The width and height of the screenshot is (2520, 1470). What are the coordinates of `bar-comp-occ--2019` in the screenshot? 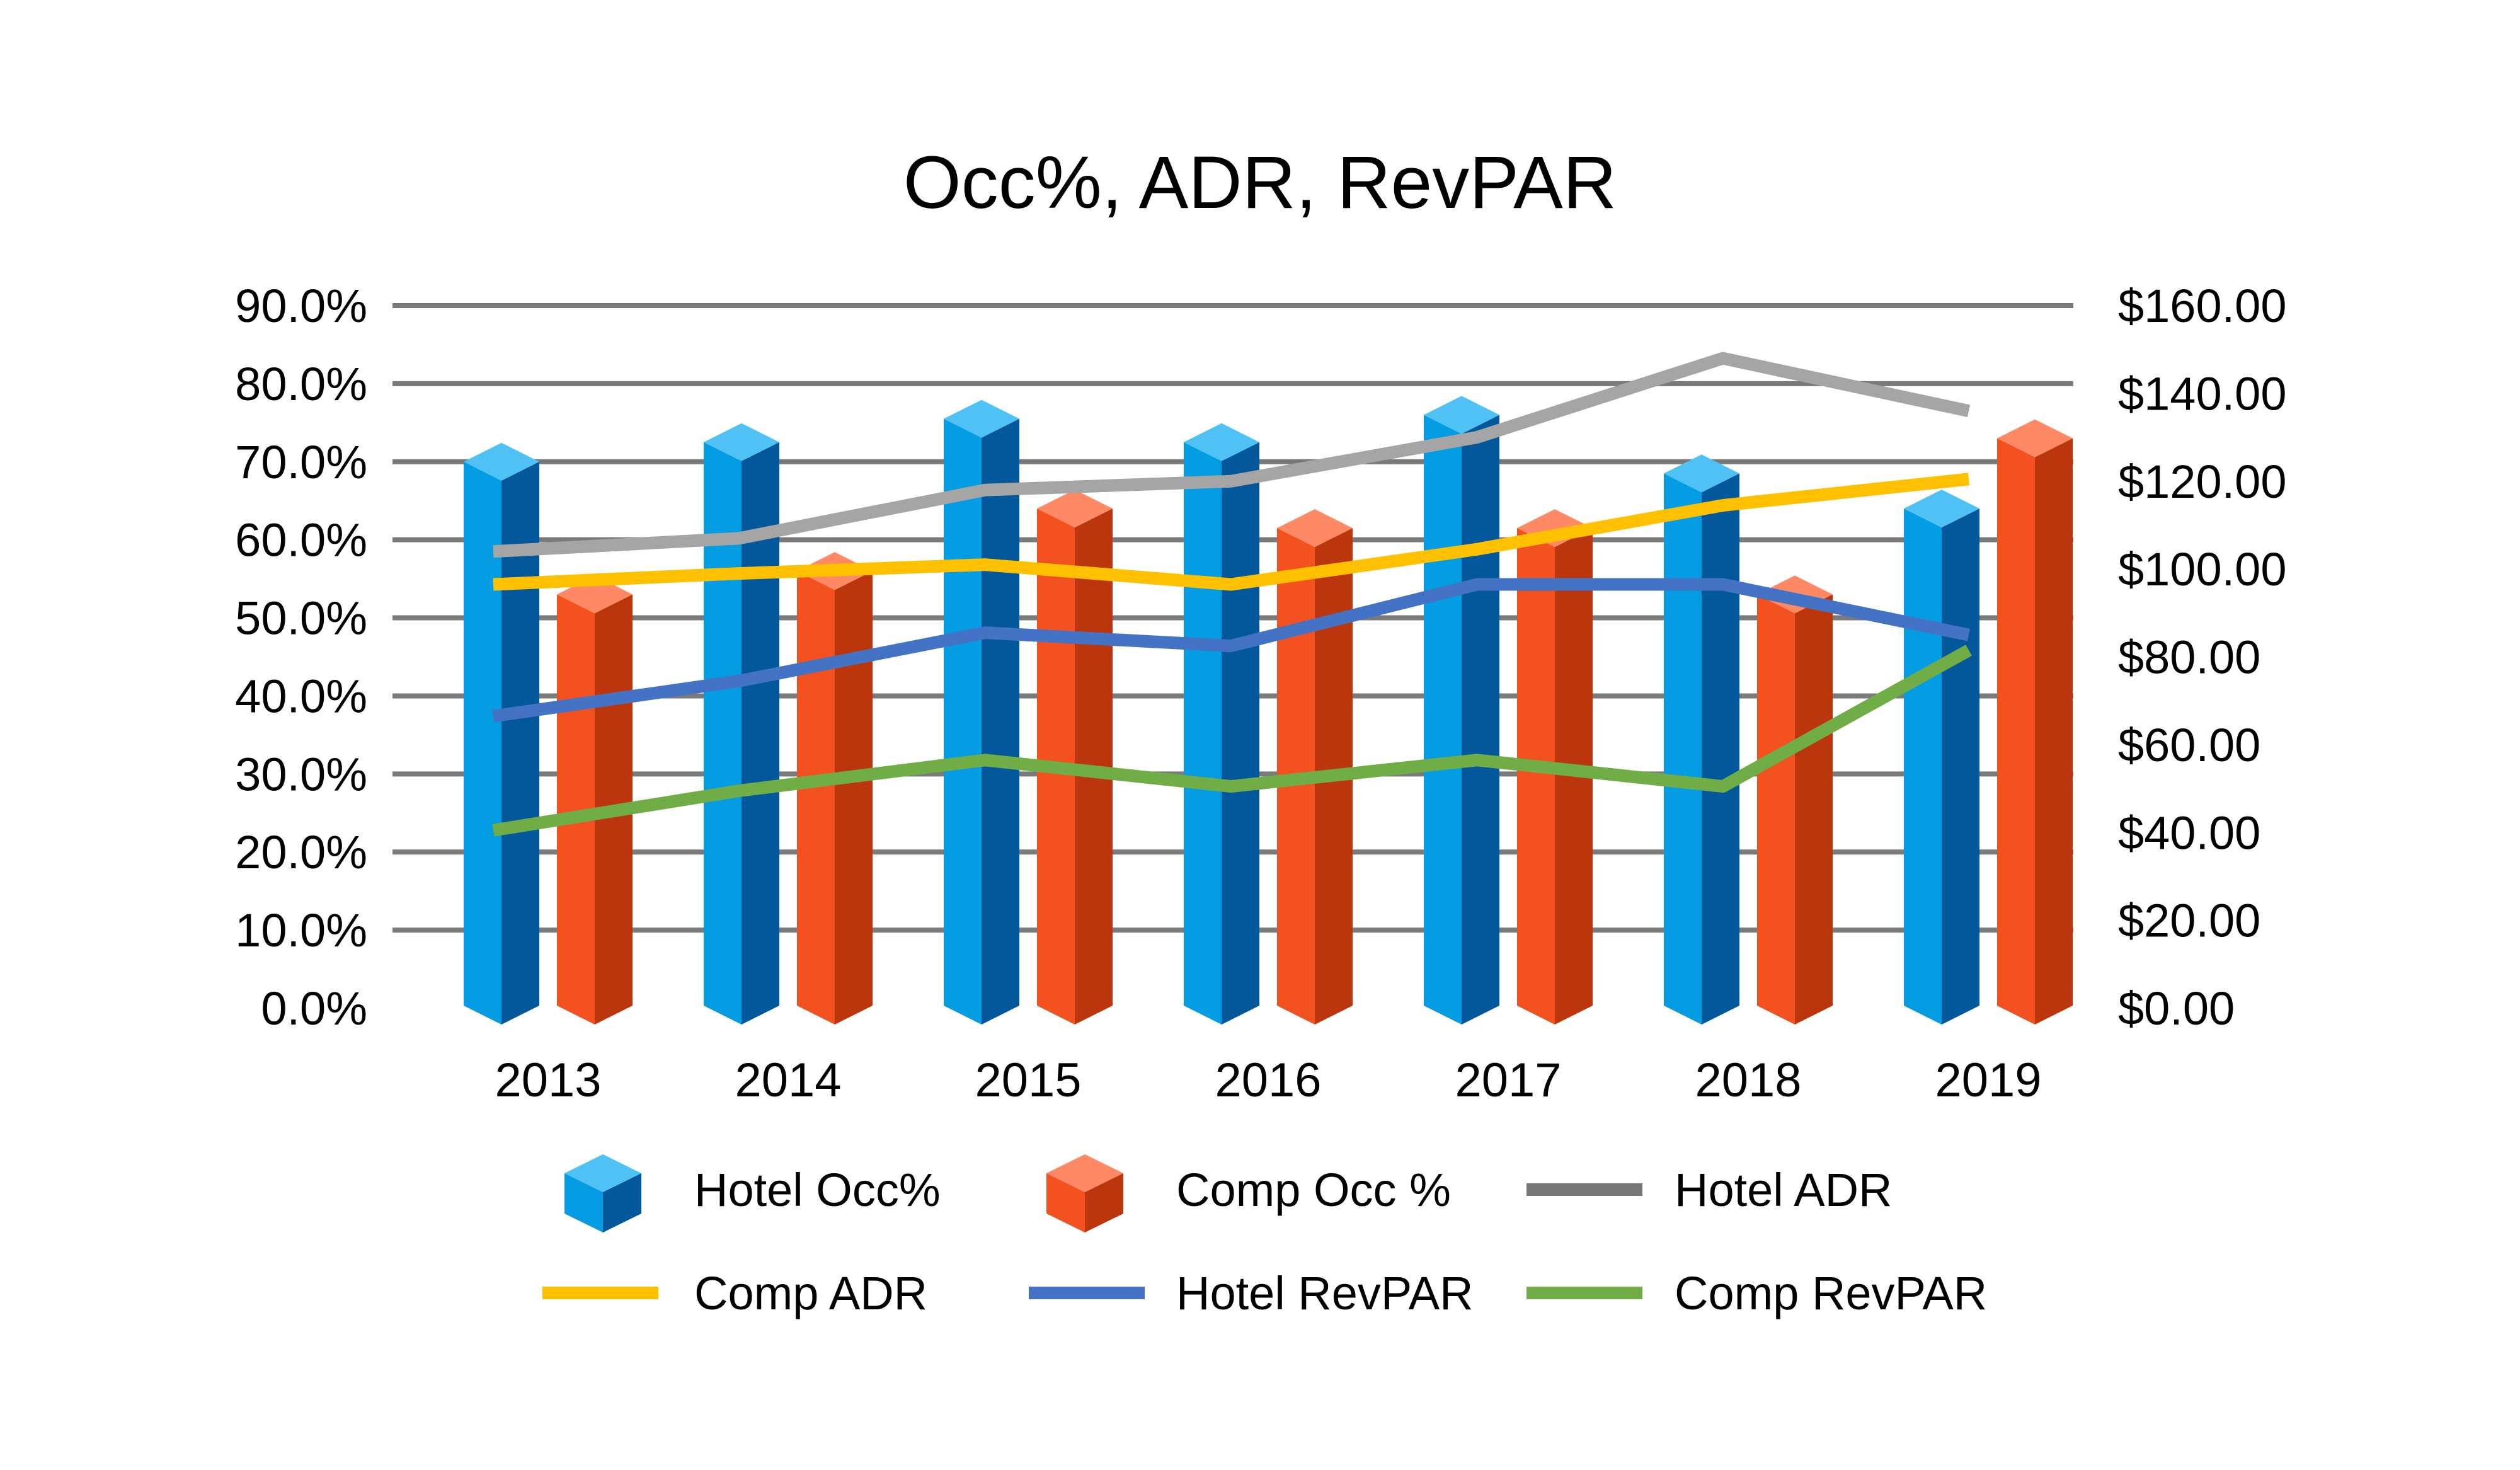 It's located at (2035, 722).